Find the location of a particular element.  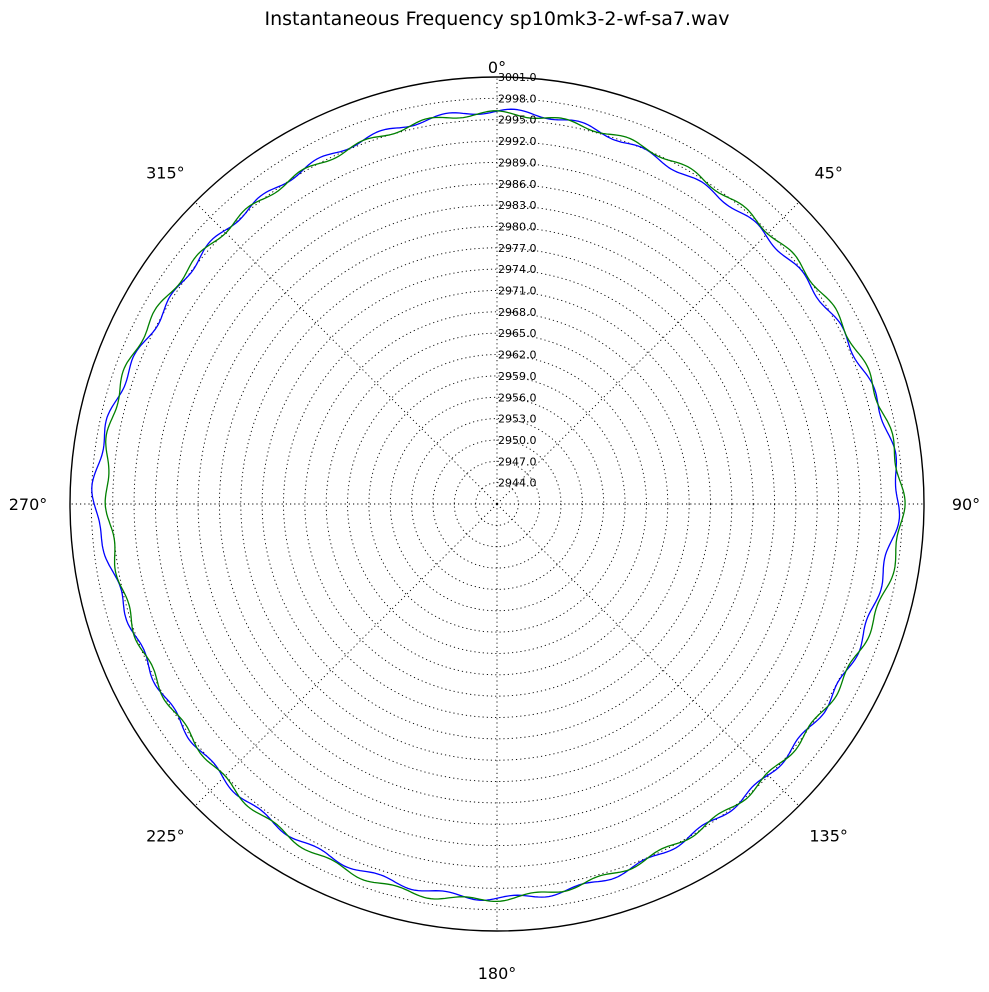

radial-tick-label-6: 2962.0 is located at coordinates (517, 355).